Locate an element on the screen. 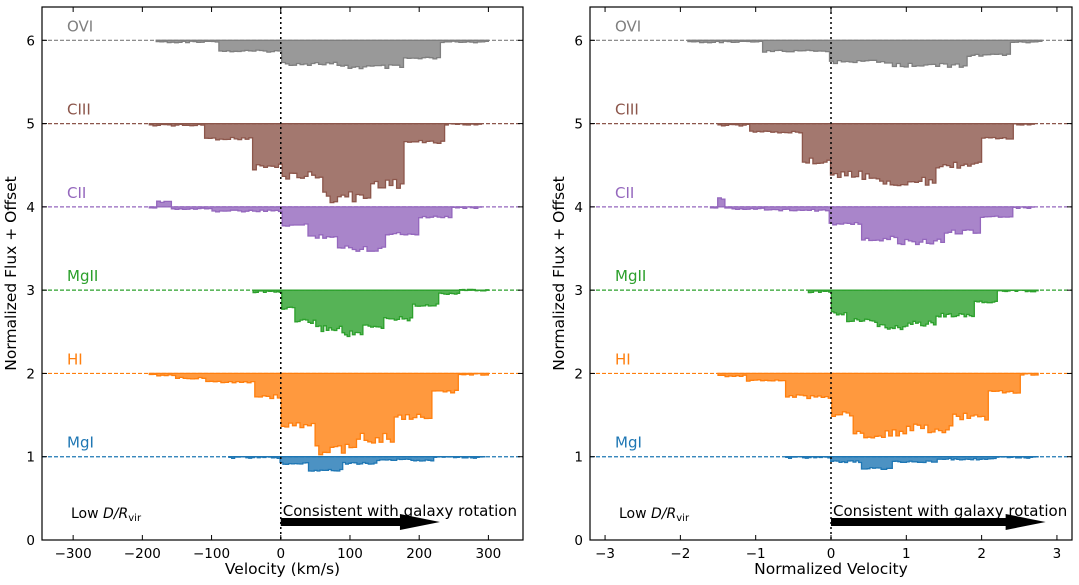  x-tick-label: −300 is located at coordinates (73, 554).